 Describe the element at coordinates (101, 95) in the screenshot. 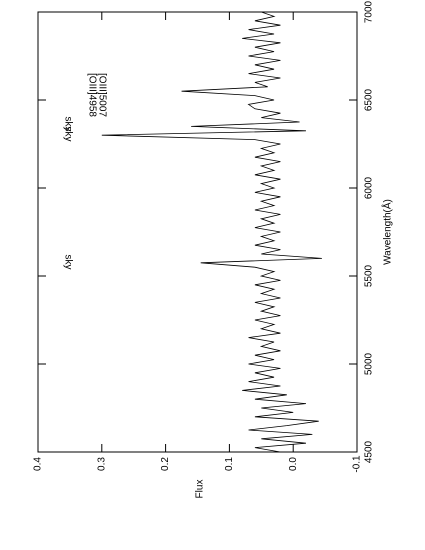

I see `annotation: [OIII]5007` at that location.